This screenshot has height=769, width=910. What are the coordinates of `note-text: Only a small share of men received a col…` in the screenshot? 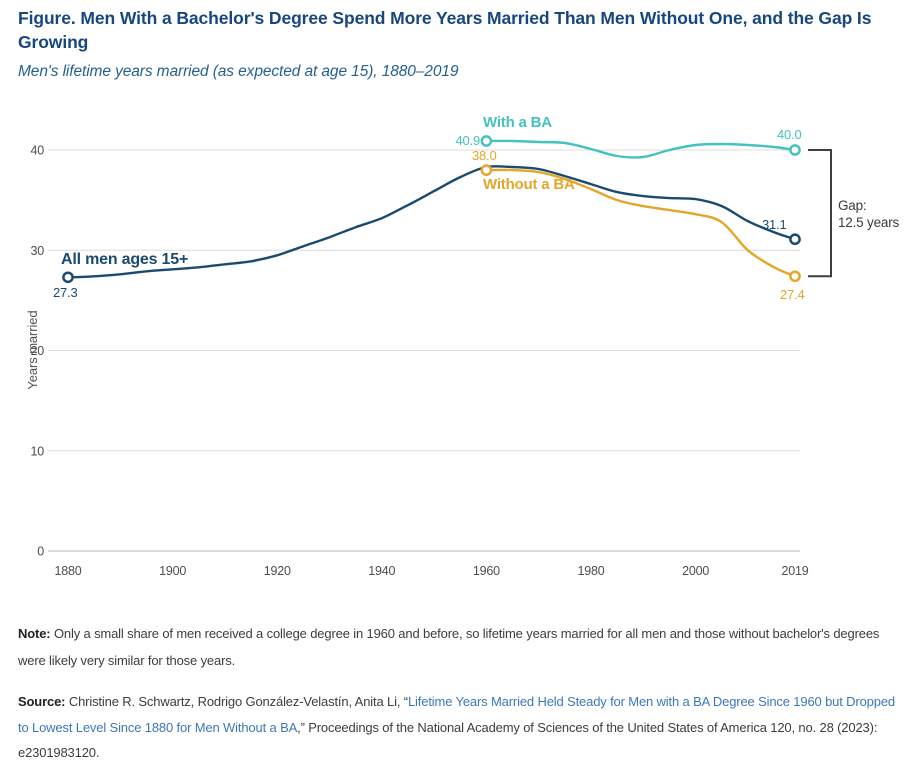 It's located at (449, 647).